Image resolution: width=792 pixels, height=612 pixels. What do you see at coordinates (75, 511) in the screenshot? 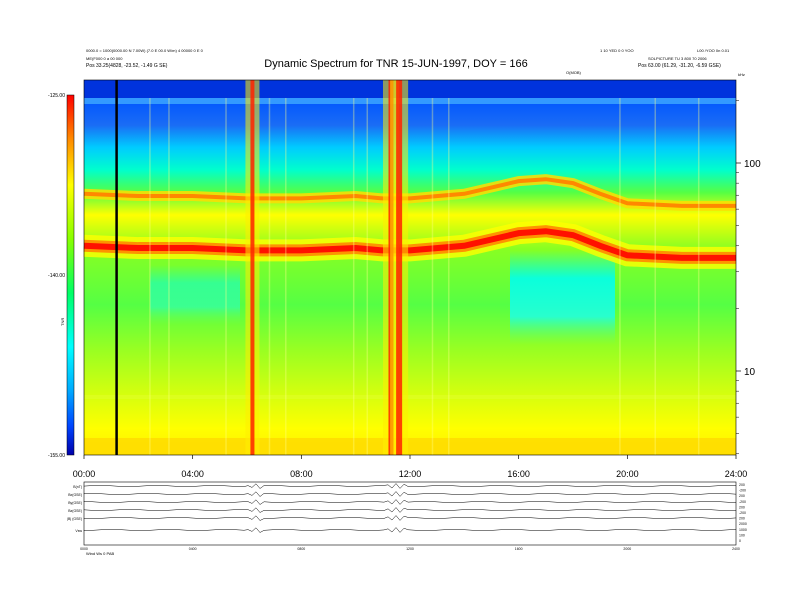
I see `orbit-row-label: Bz(GSE)` at bounding box center [75, 511].